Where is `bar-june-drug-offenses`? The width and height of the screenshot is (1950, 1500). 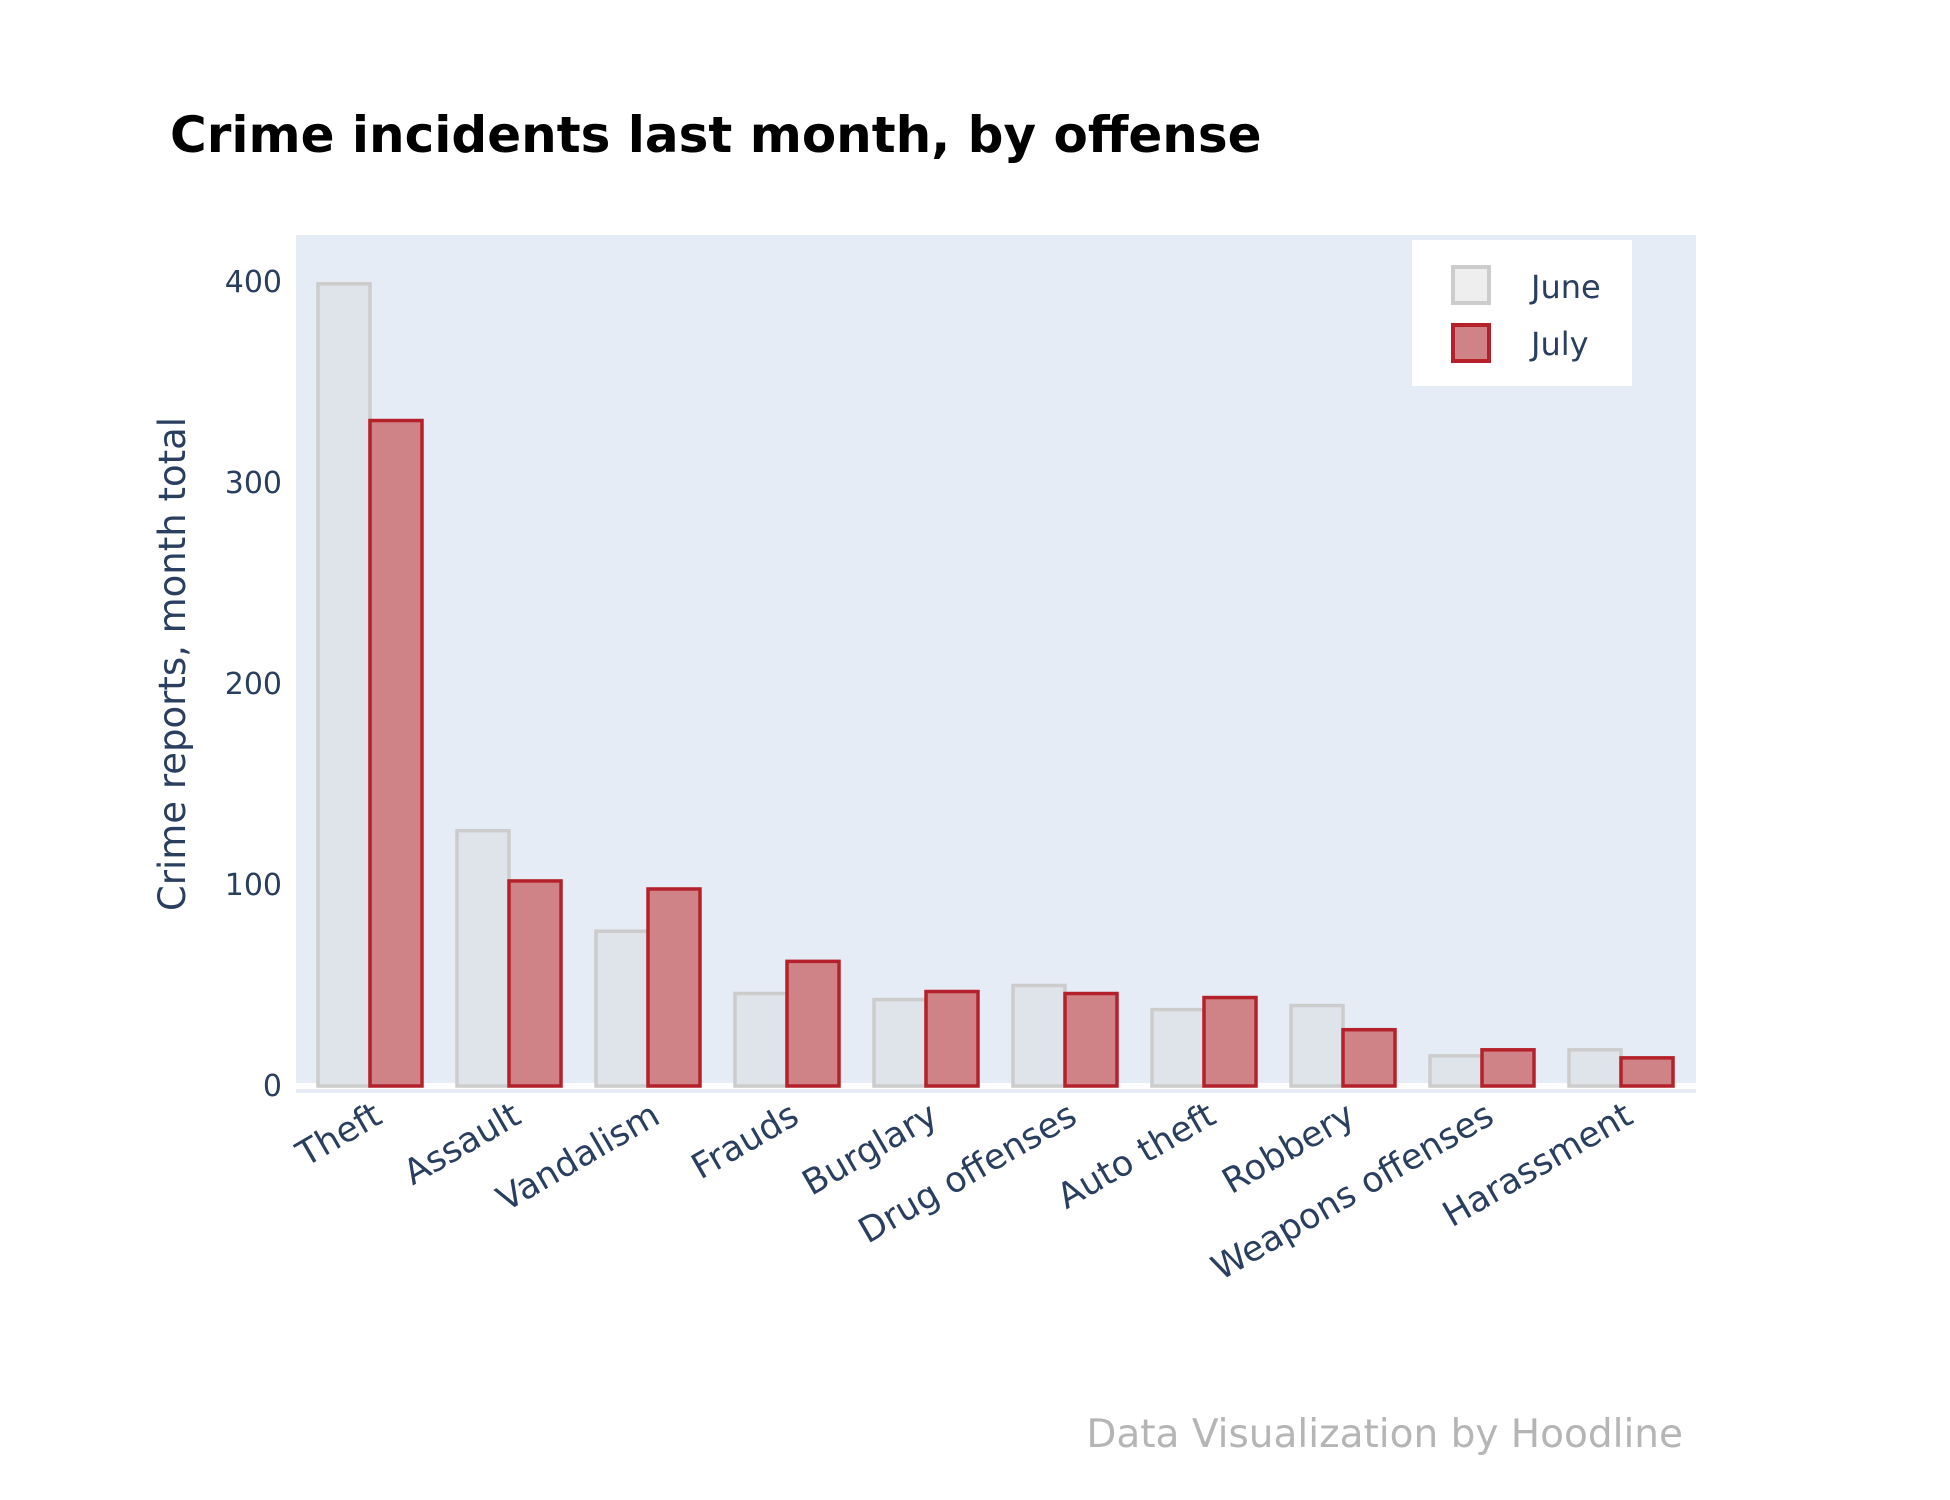
bar-june-drug-offenses is located at coordinates (1039, 1035).